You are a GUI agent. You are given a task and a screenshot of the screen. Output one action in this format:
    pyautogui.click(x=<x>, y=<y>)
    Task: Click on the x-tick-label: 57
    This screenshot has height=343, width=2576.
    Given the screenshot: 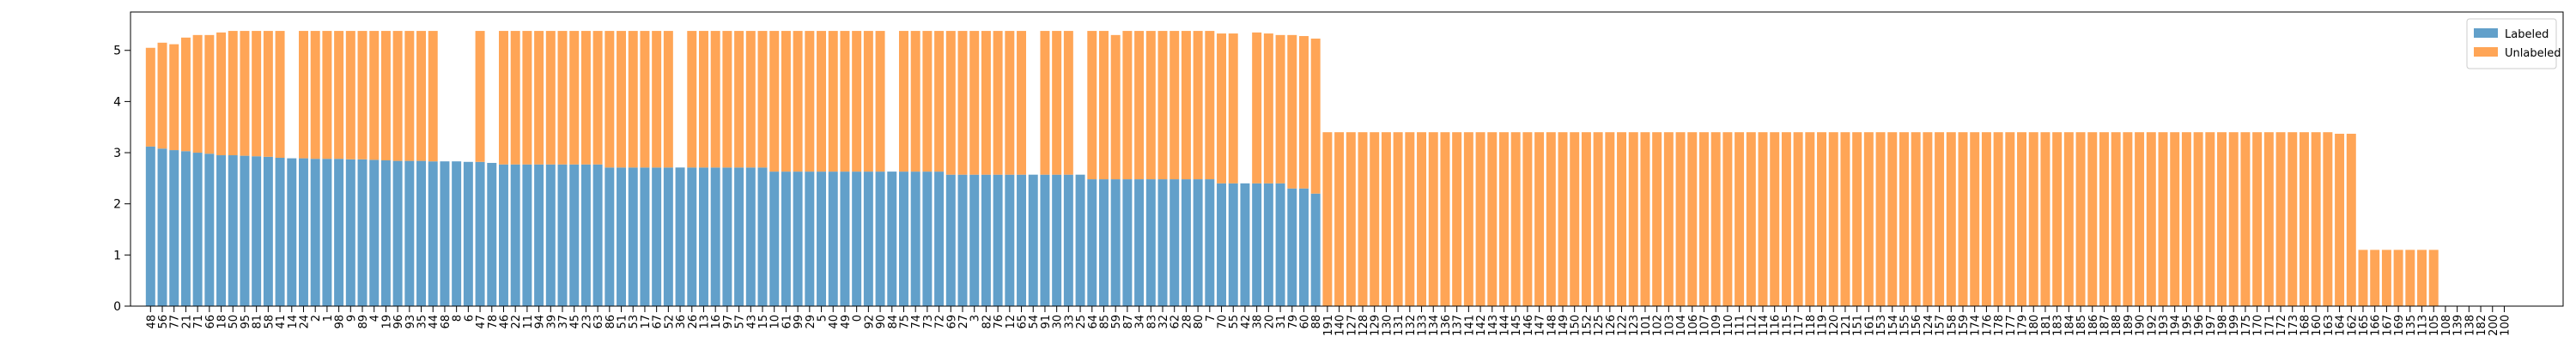 What is the action you would take?
    pyautogui.click(x=740, y=322)
    